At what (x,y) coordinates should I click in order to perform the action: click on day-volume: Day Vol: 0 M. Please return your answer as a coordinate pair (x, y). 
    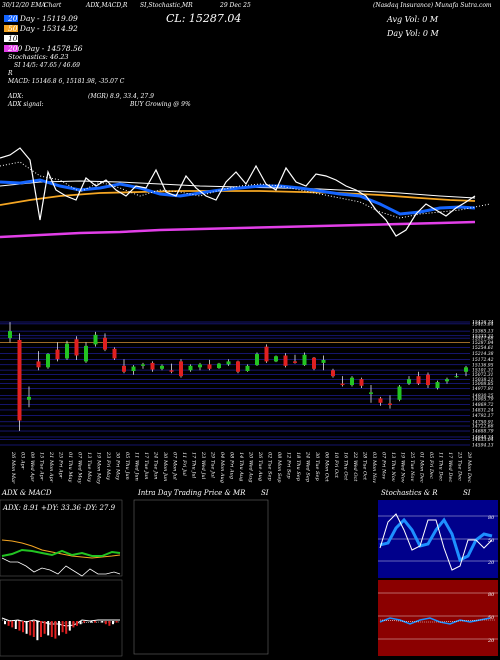
    Looking at the image, I should click on (413, 33).